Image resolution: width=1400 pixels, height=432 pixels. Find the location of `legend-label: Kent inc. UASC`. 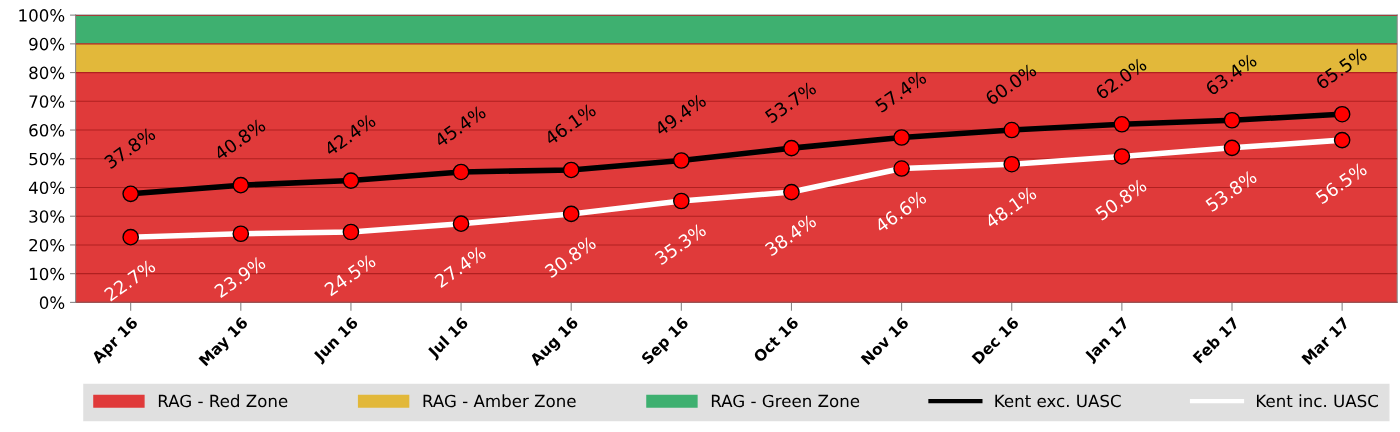

legend-label: Kent inc. UASC is located at coordinates (1317, 401).